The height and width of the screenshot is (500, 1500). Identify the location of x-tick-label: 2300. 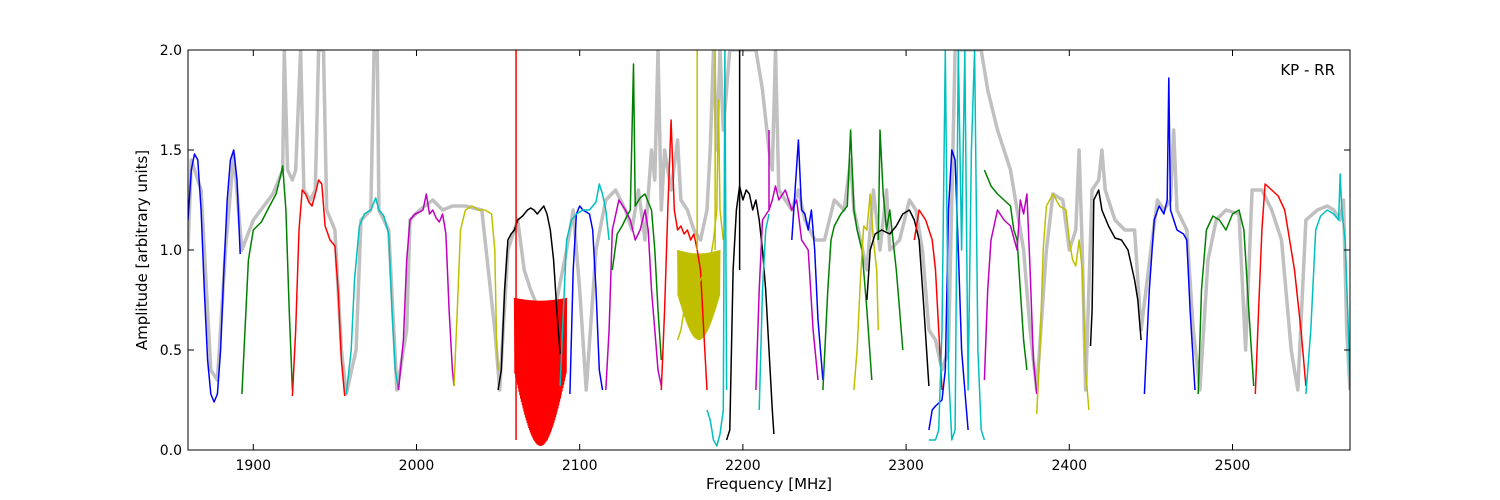
(906, 466).